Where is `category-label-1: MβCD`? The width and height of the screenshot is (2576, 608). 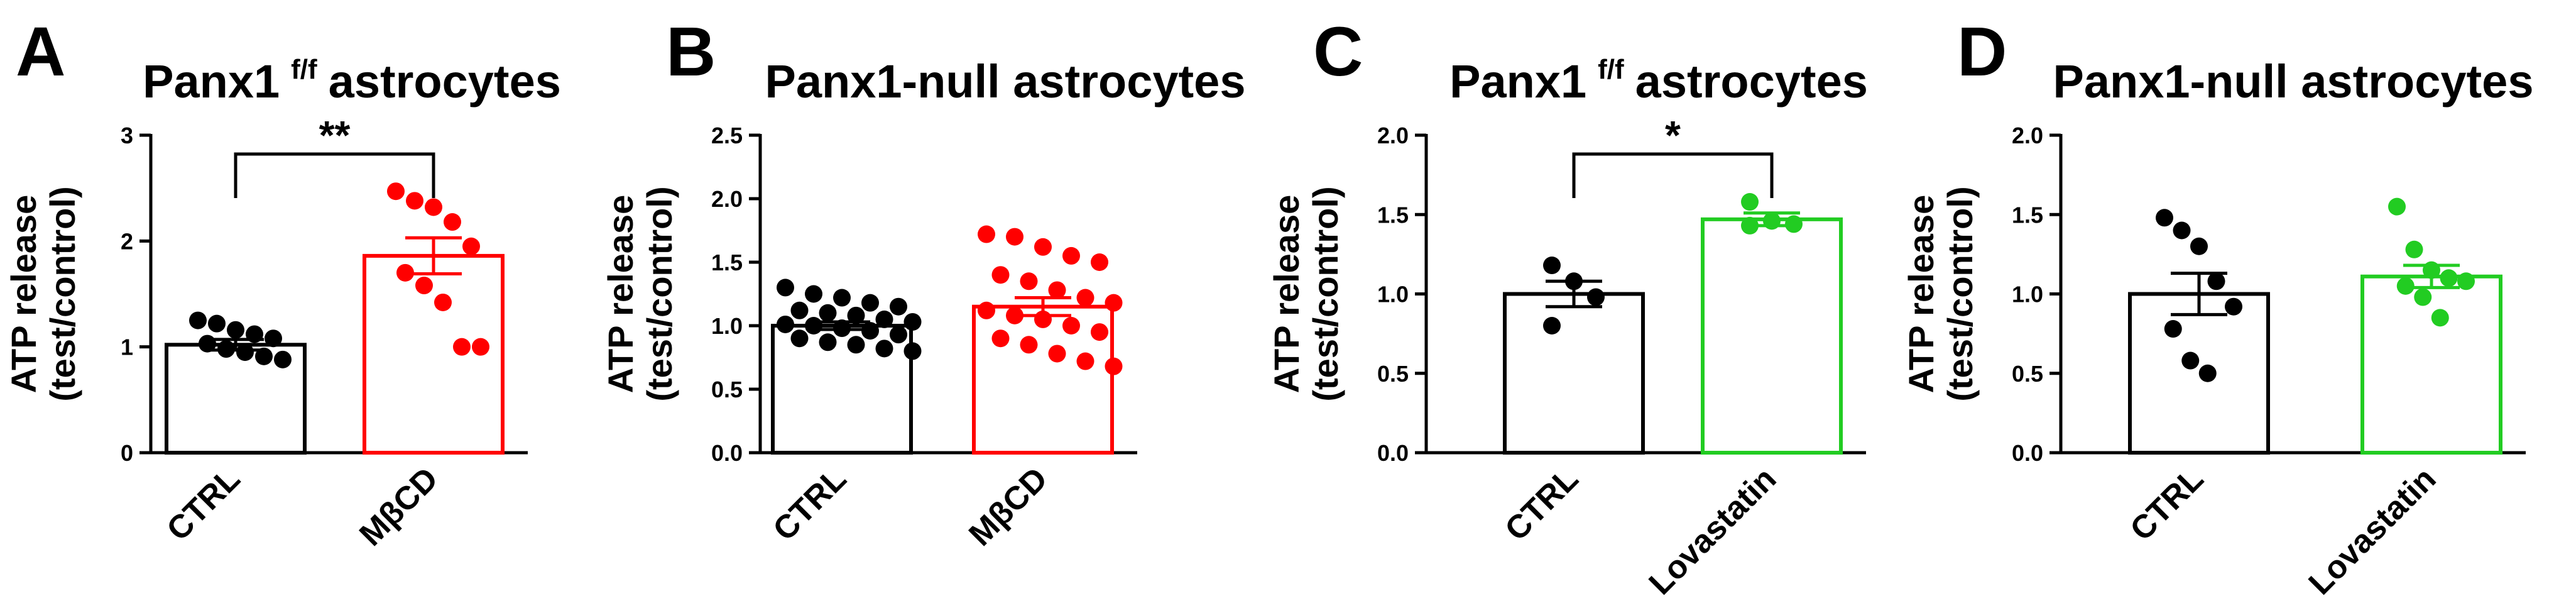
category-label-1: MβCD is located at coordinates (1008, 506).